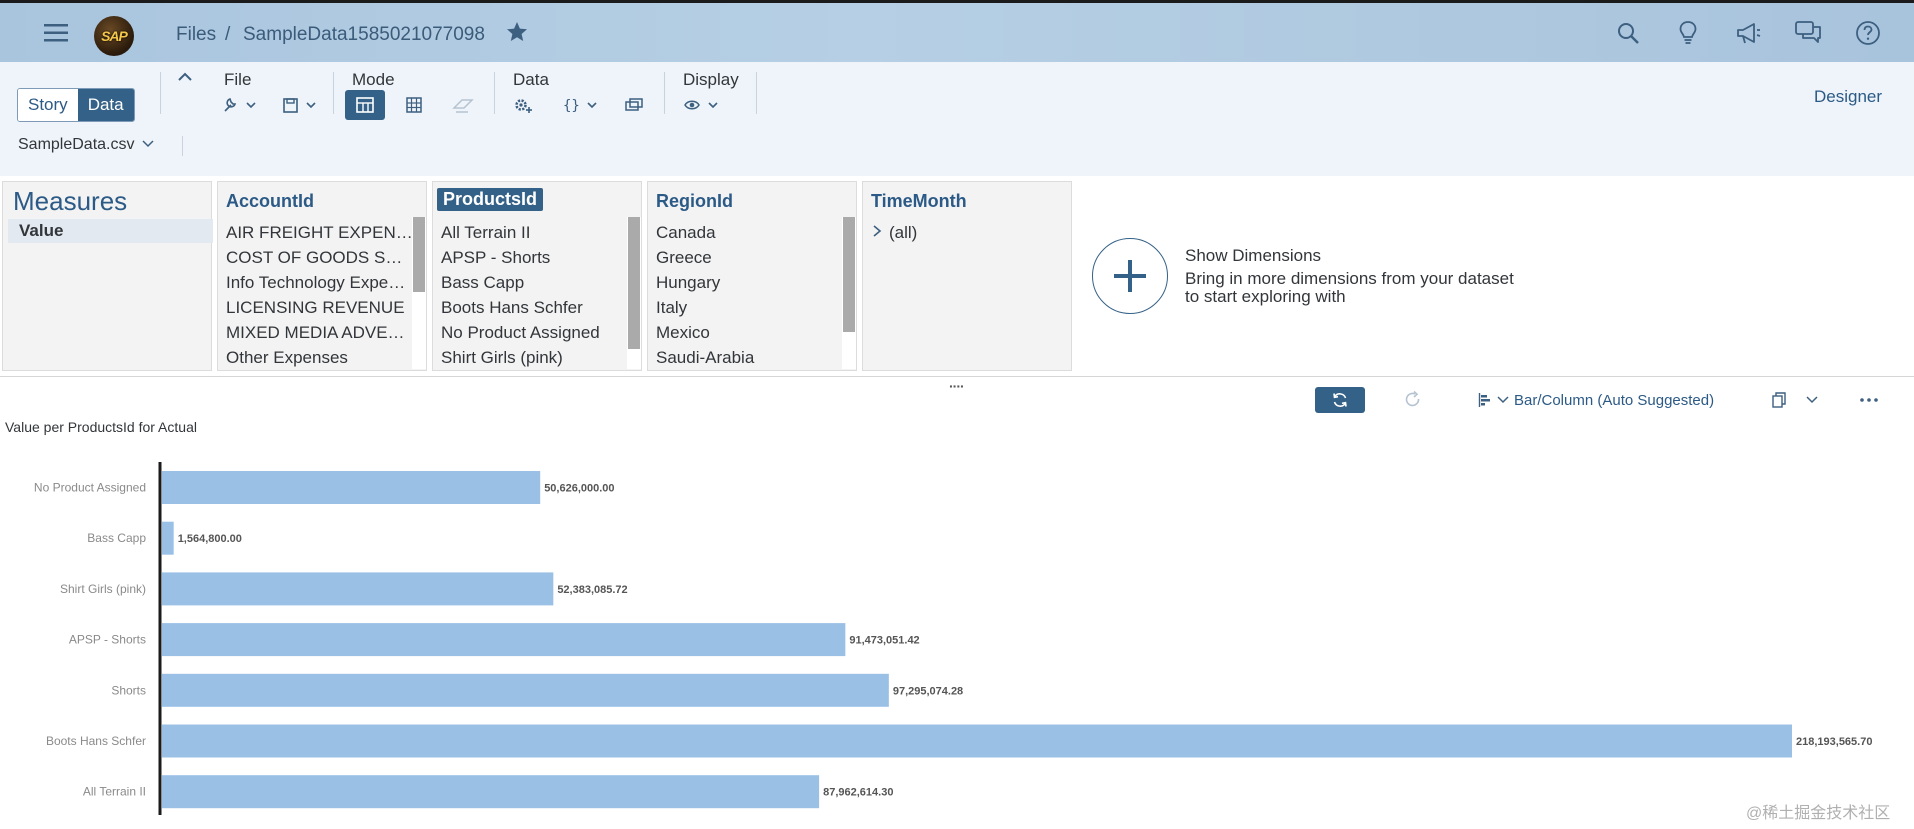 The image size is (1914, 829). Describe the element at coordinates (1870, 400) in the screenshot. I see `more-options-icon` at that location.